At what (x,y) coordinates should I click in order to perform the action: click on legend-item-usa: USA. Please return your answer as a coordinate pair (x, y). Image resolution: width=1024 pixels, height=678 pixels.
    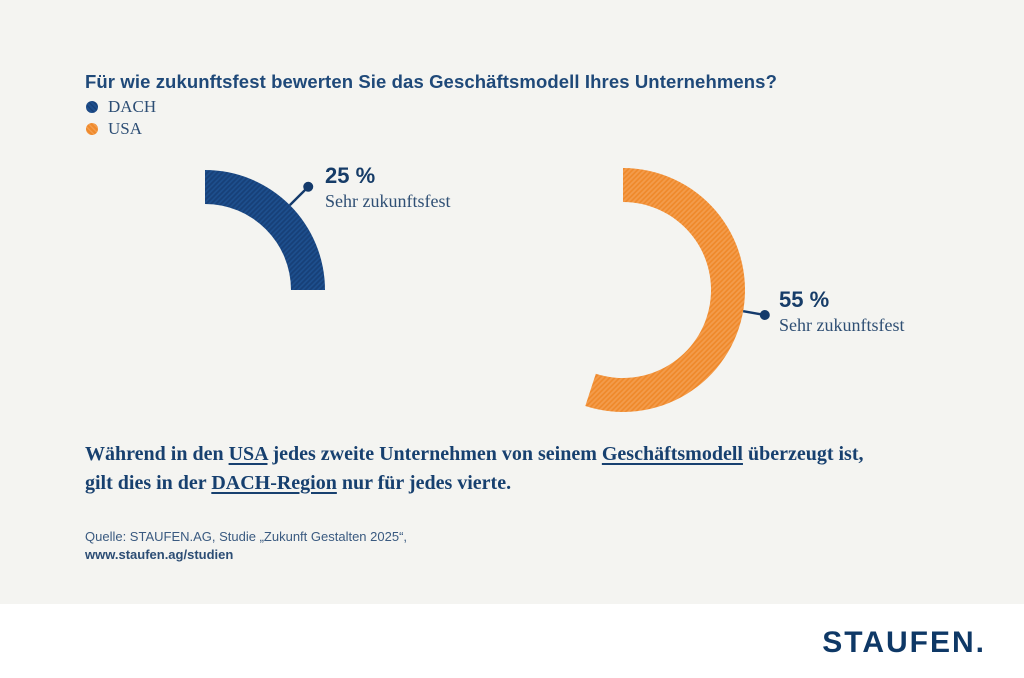
    Looking at the image, I should click on (121, 128).